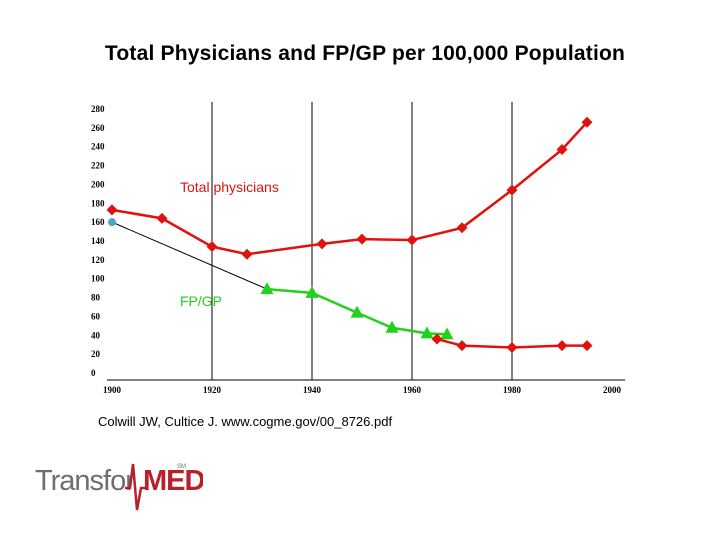 This screenshot has width=720, height=540. Describe the element at coordinates (98, 166) in the screenshot. I see `y-tick-label: 220` at that location.